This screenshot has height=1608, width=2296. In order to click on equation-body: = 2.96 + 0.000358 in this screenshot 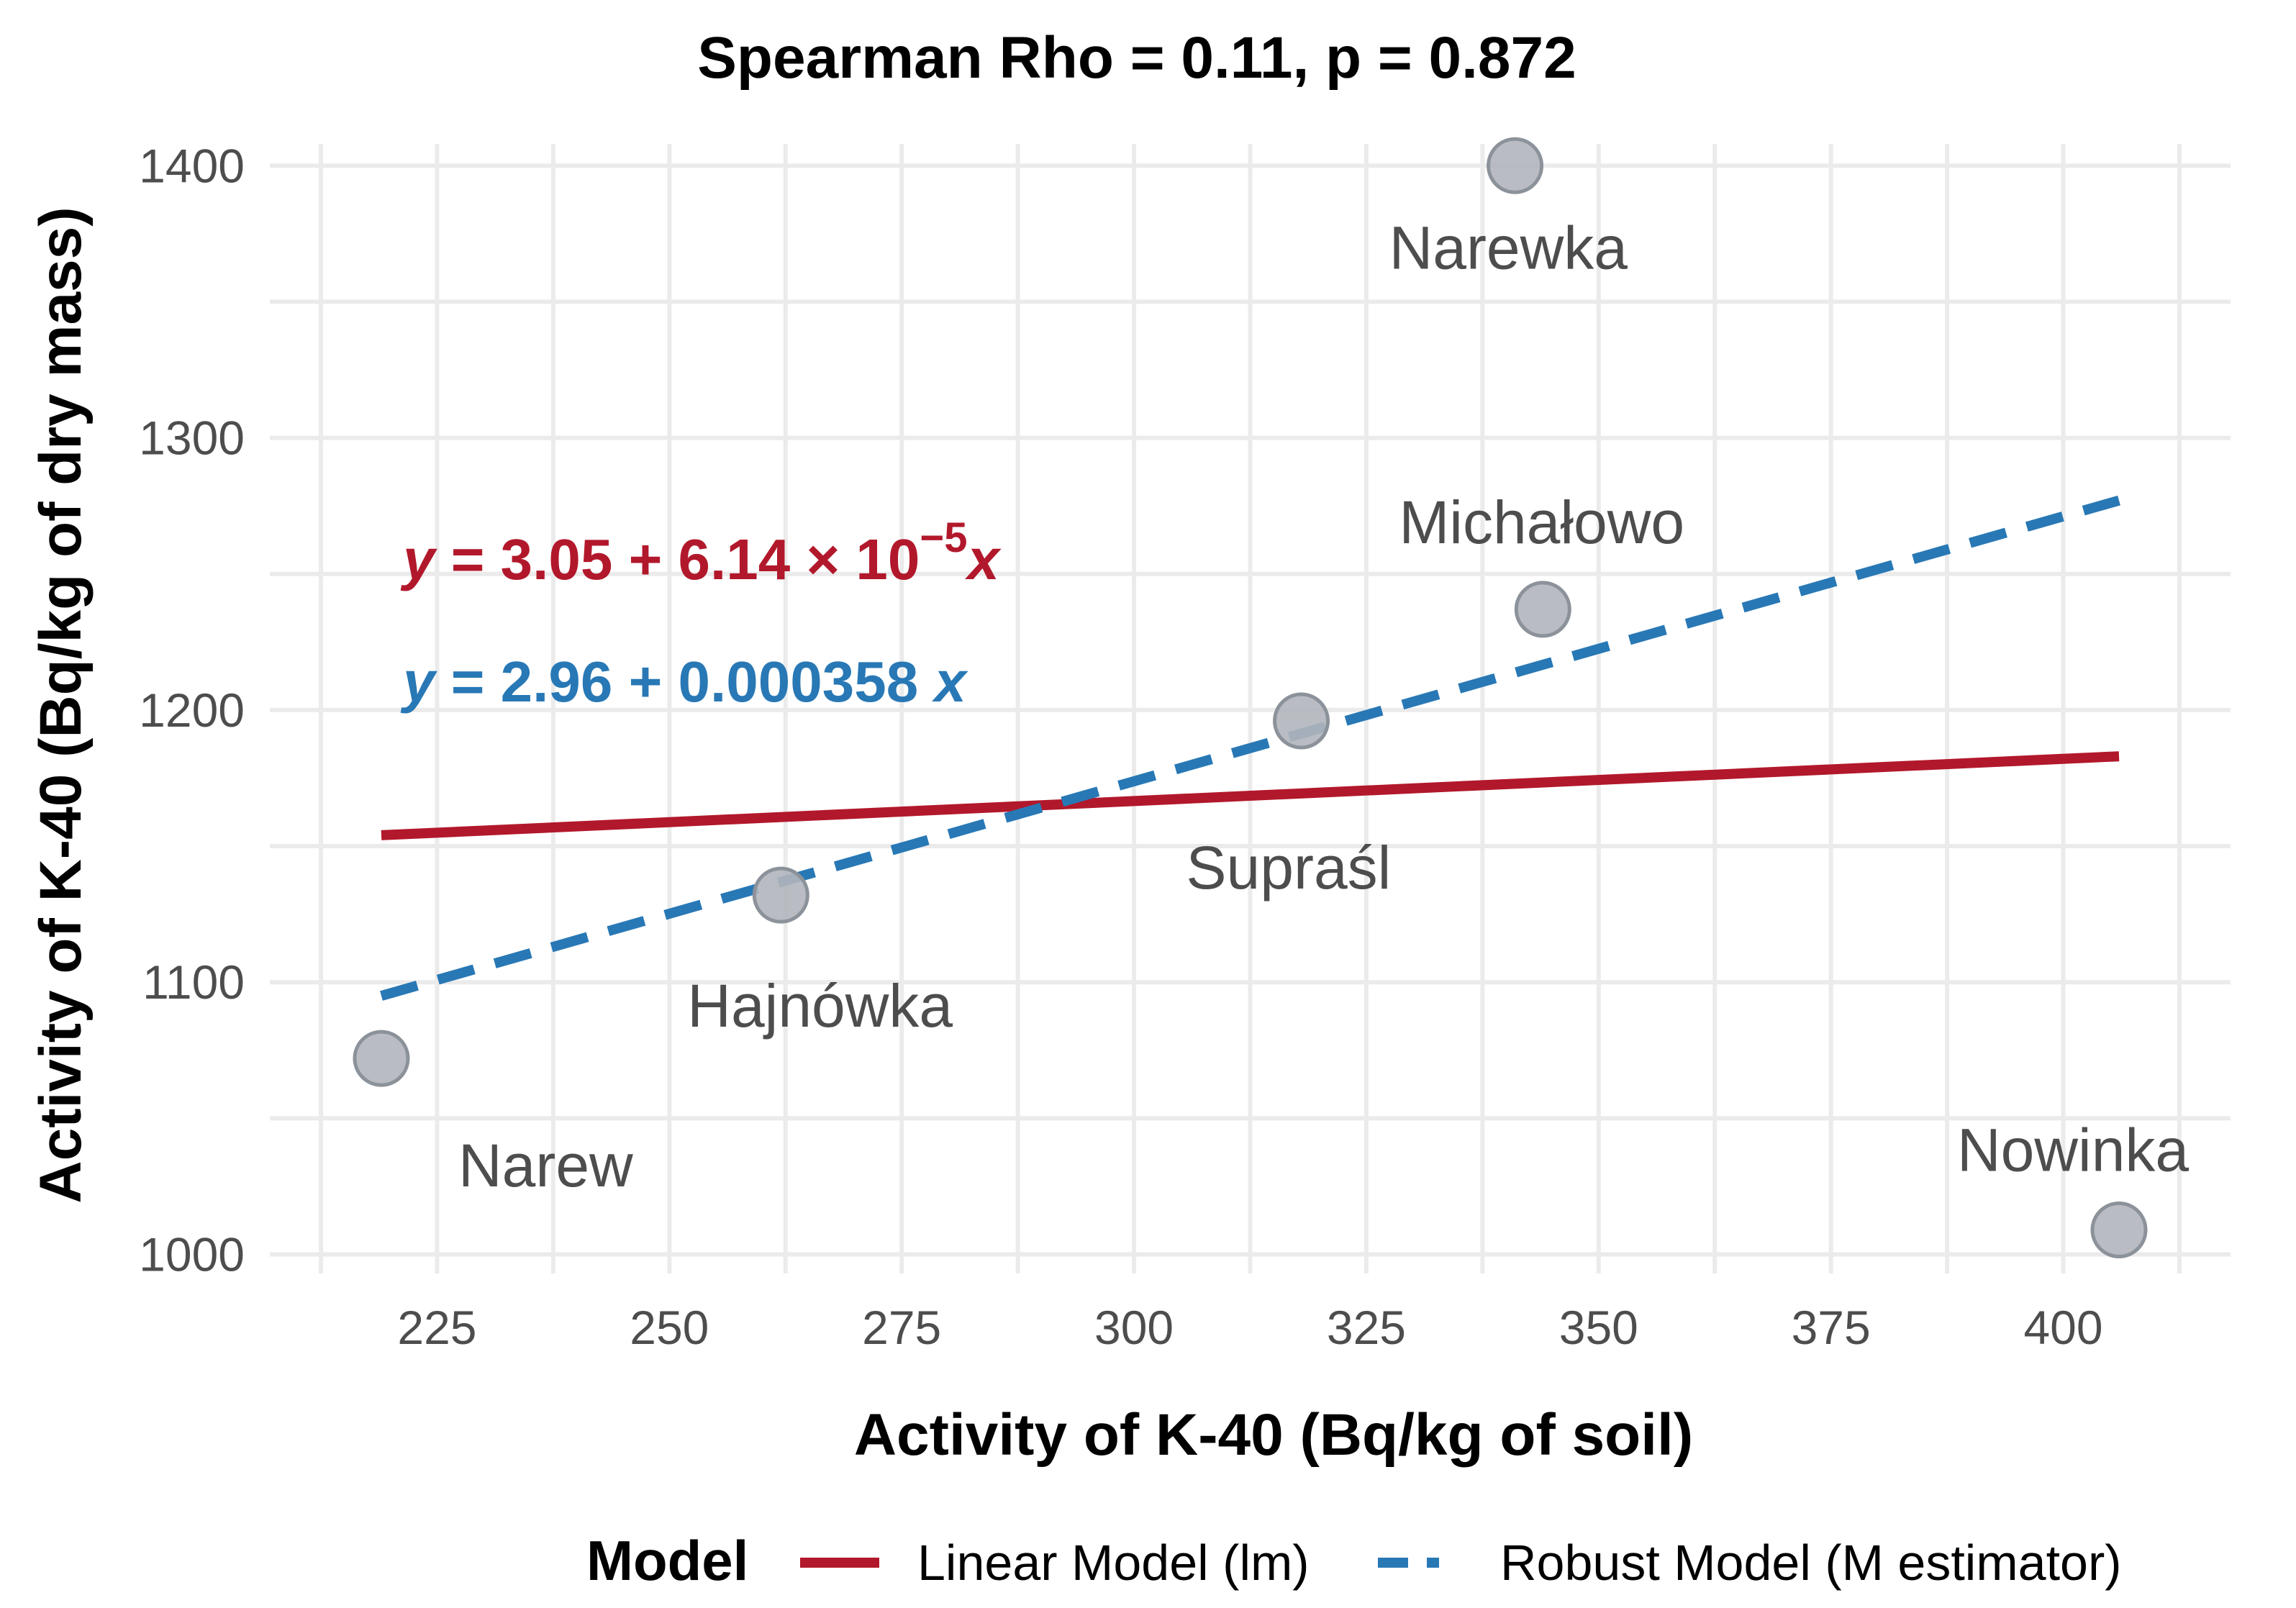, I will do `click(685, 682)`.